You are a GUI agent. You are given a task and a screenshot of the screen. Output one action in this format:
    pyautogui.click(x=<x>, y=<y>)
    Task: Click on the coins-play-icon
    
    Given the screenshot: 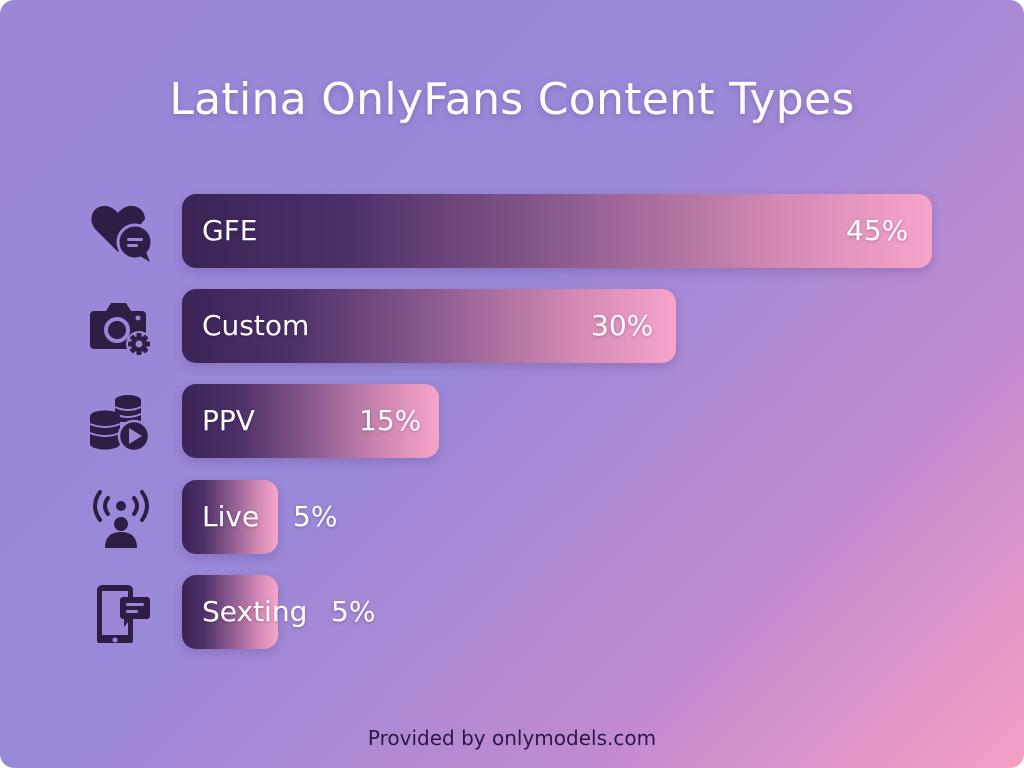 What is the action you would take?
    pyautogui.click(x=121, y=422)
    